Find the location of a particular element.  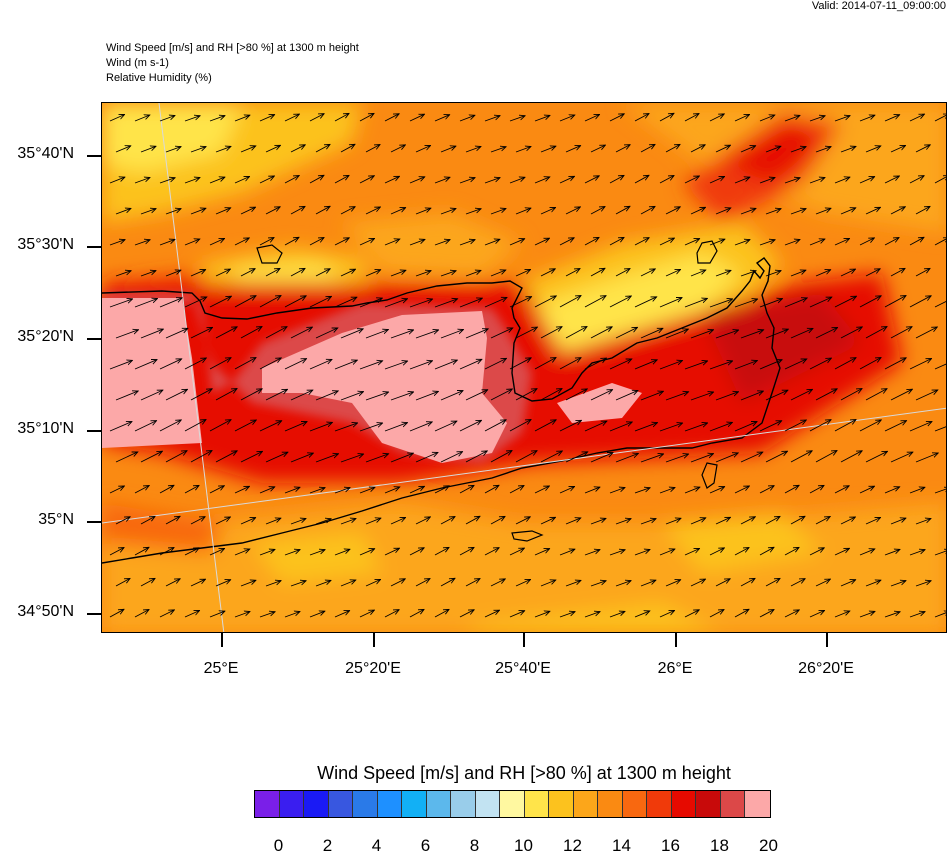

lat-label: 35°N is located at coordinates (56, 519).